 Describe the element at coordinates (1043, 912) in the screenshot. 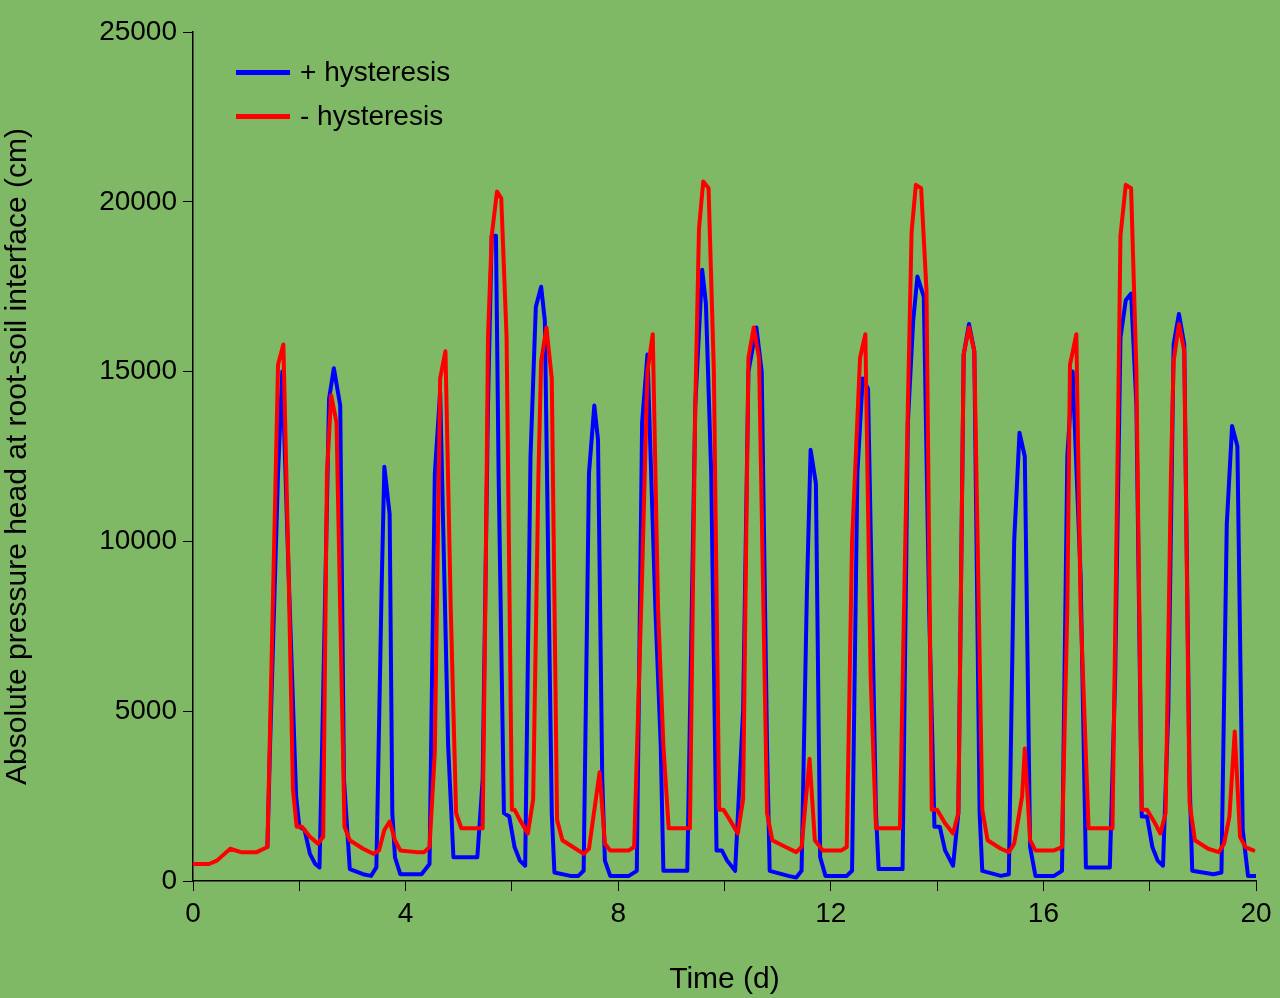

I see `x-tick-label: 16` at that location.